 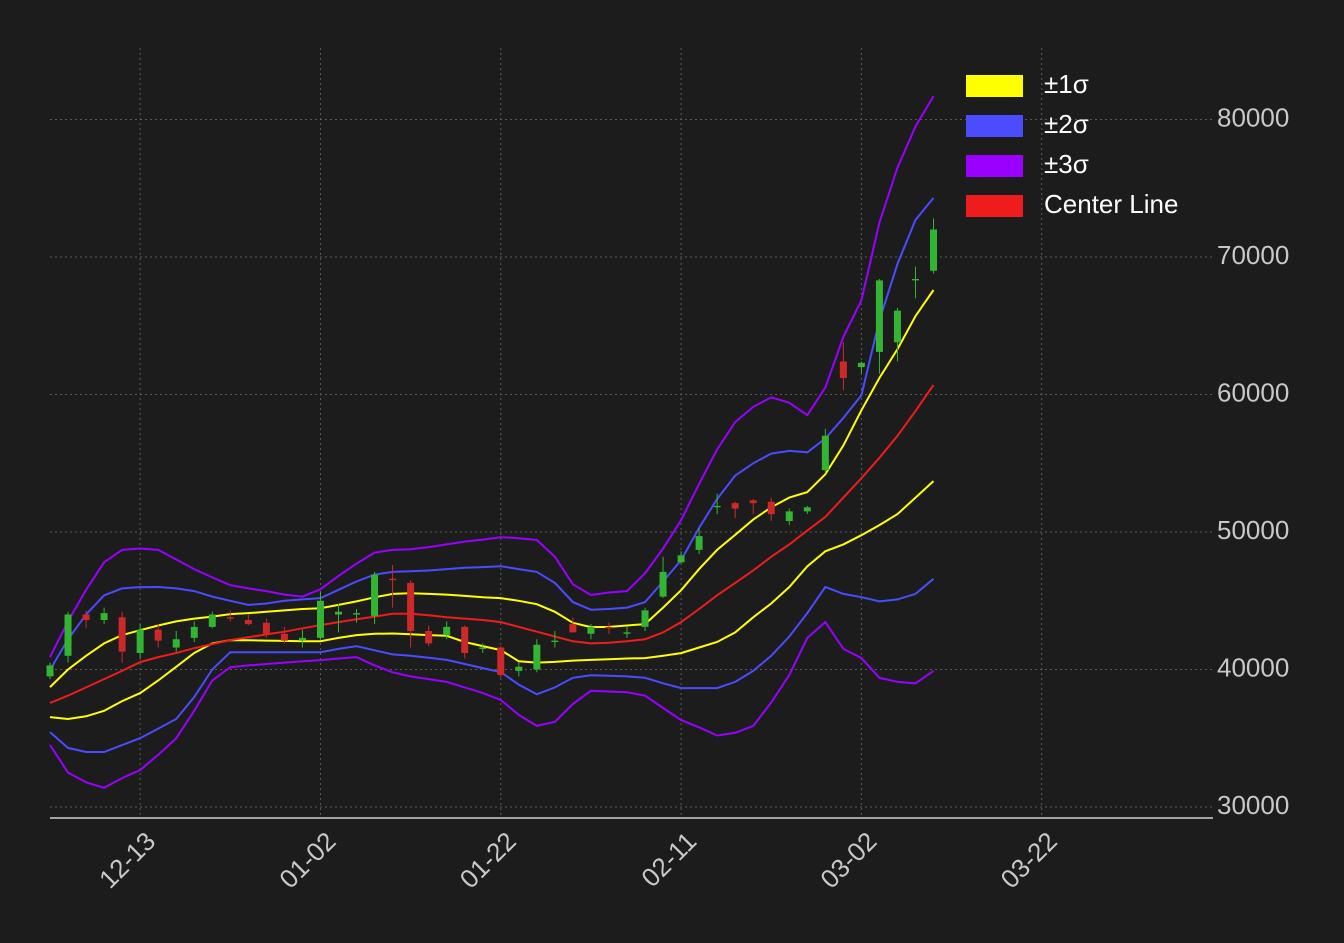 What do you see at coordinates (127, 860) in the screenshot?
I see `x-tick-label: 12-13` at bounding box center [127, 860].